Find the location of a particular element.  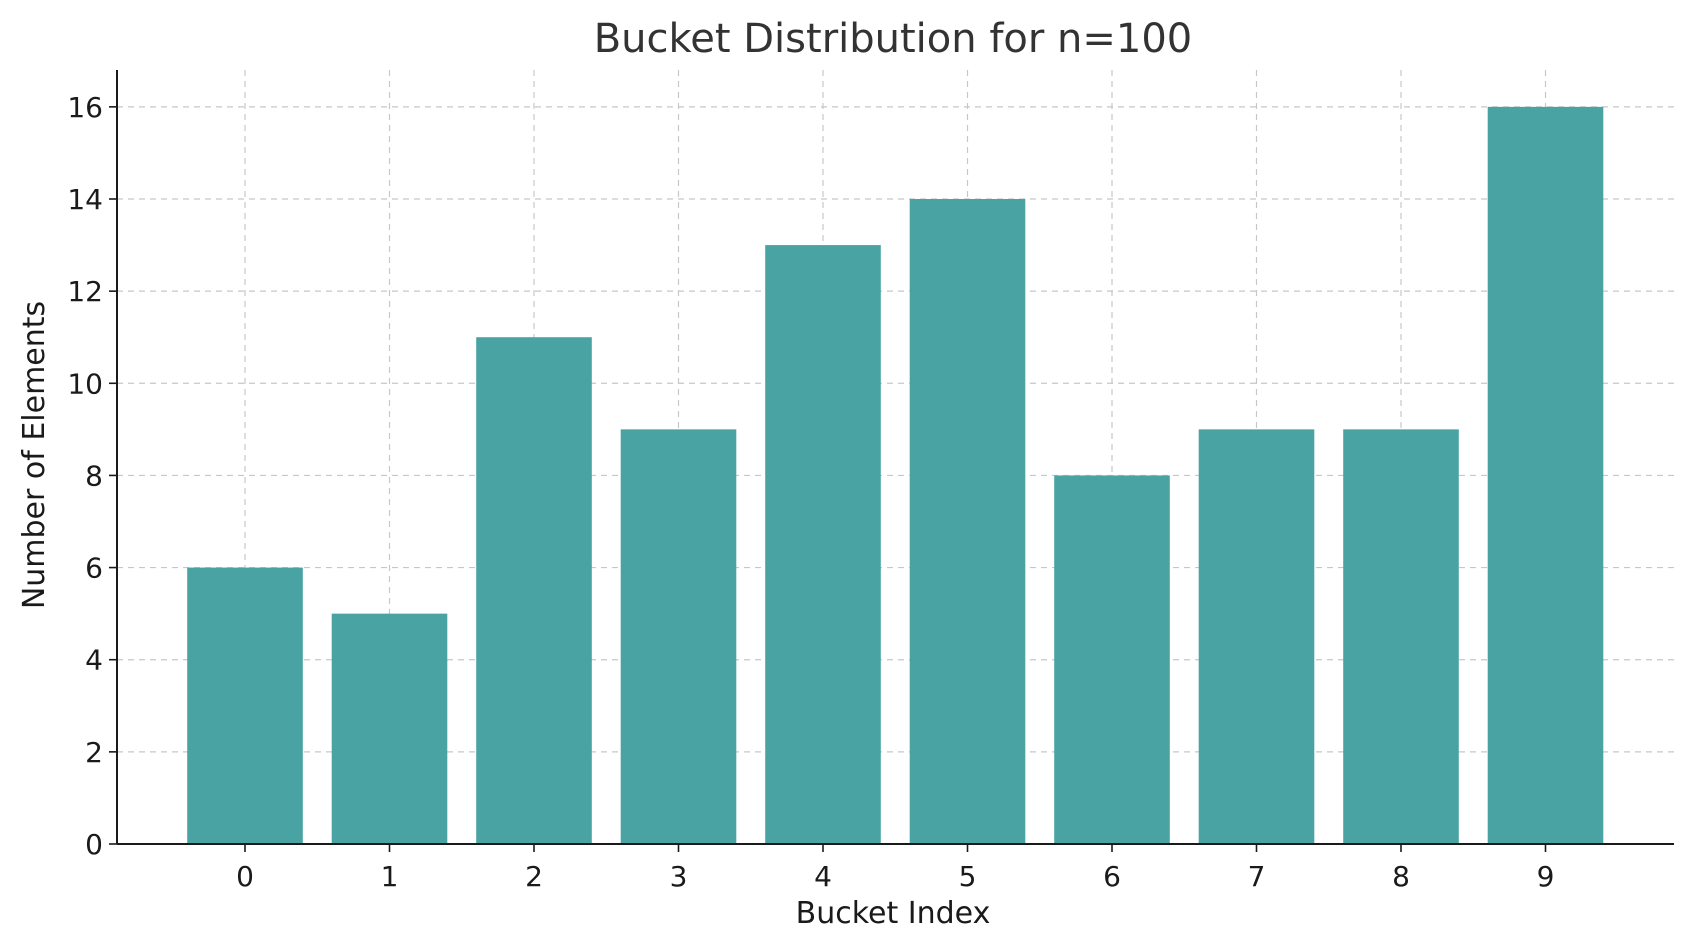

x-tick-label: 4 is located at coordinates (823, 876).